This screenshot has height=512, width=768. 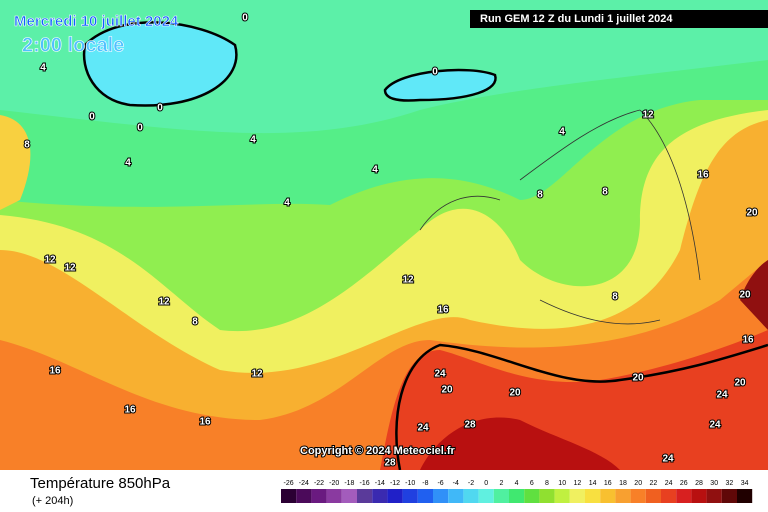 I want to click on colorbar-label: 14, so click(x=593, y=483).